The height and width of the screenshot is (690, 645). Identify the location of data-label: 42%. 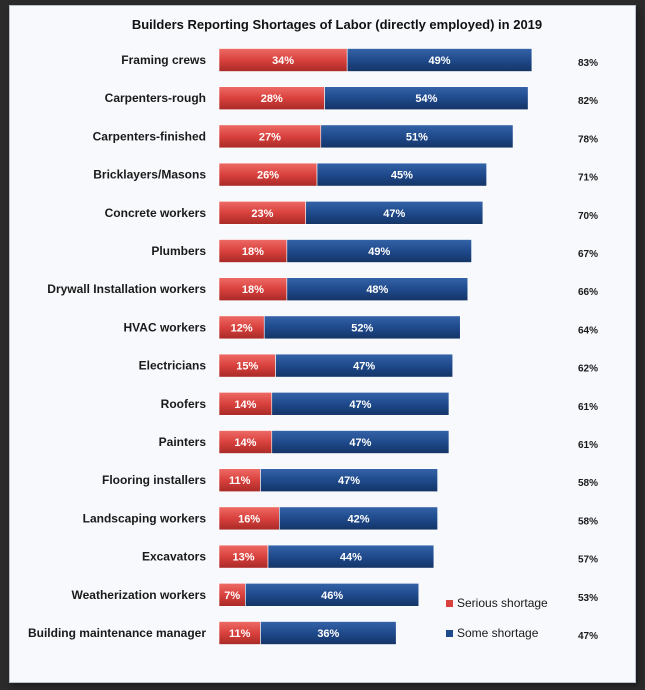
(358, 519).